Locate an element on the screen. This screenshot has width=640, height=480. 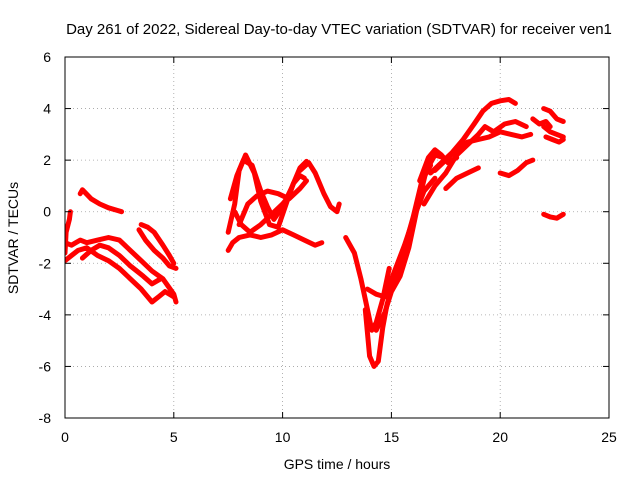
y-tick-label: -4 is located at coordinates (45, 315).